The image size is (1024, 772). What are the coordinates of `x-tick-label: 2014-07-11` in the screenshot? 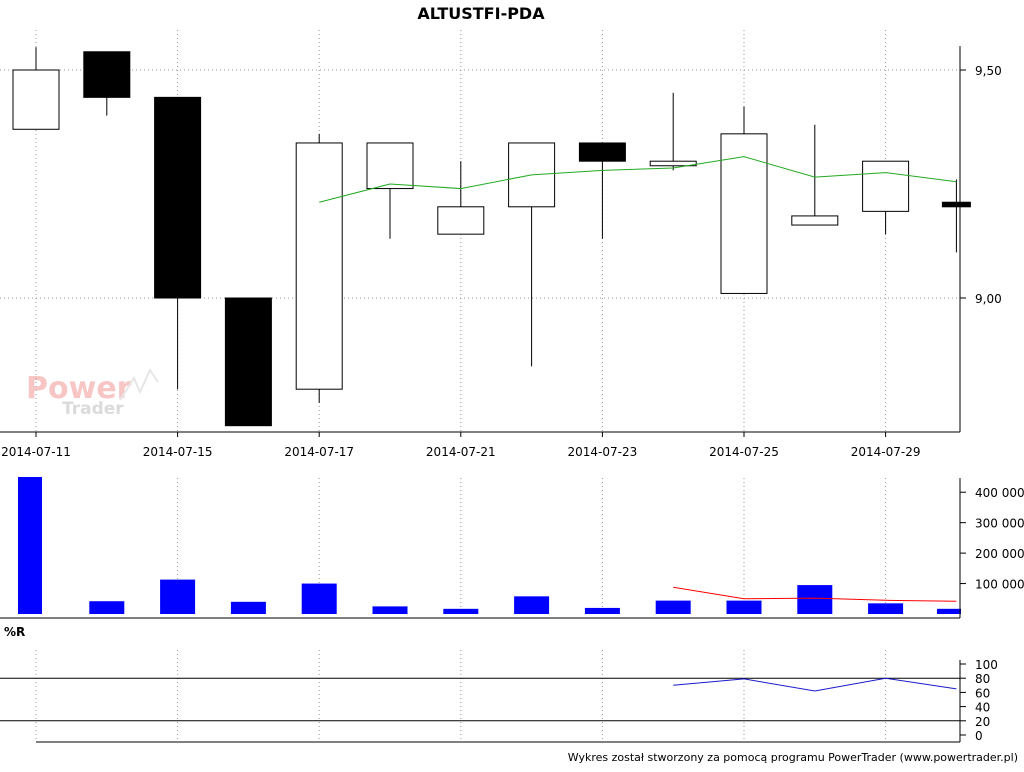 It's located at (36, 452).